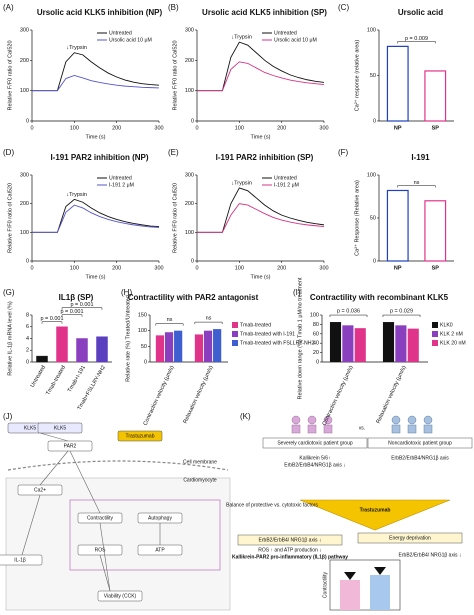  What do you see at coordinates (316, 353) in the screenshot?
I see `y-tick-label: 20` at bounding box center [316, 353].